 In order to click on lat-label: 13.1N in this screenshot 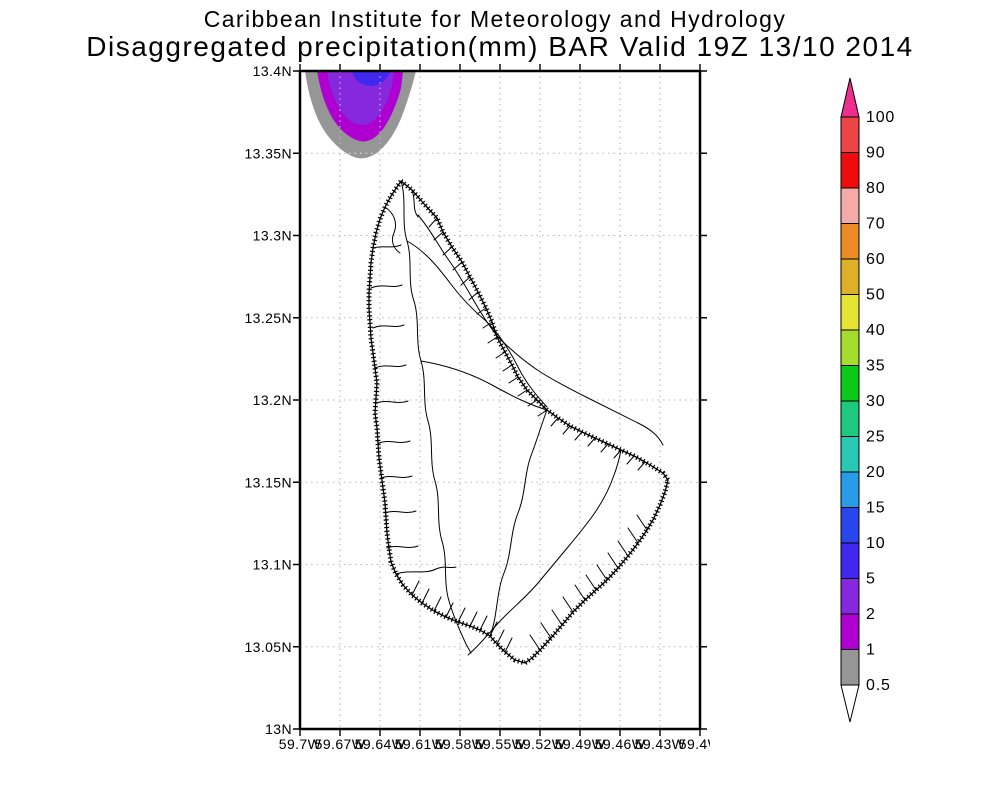, I will do `click(272, 565)`.